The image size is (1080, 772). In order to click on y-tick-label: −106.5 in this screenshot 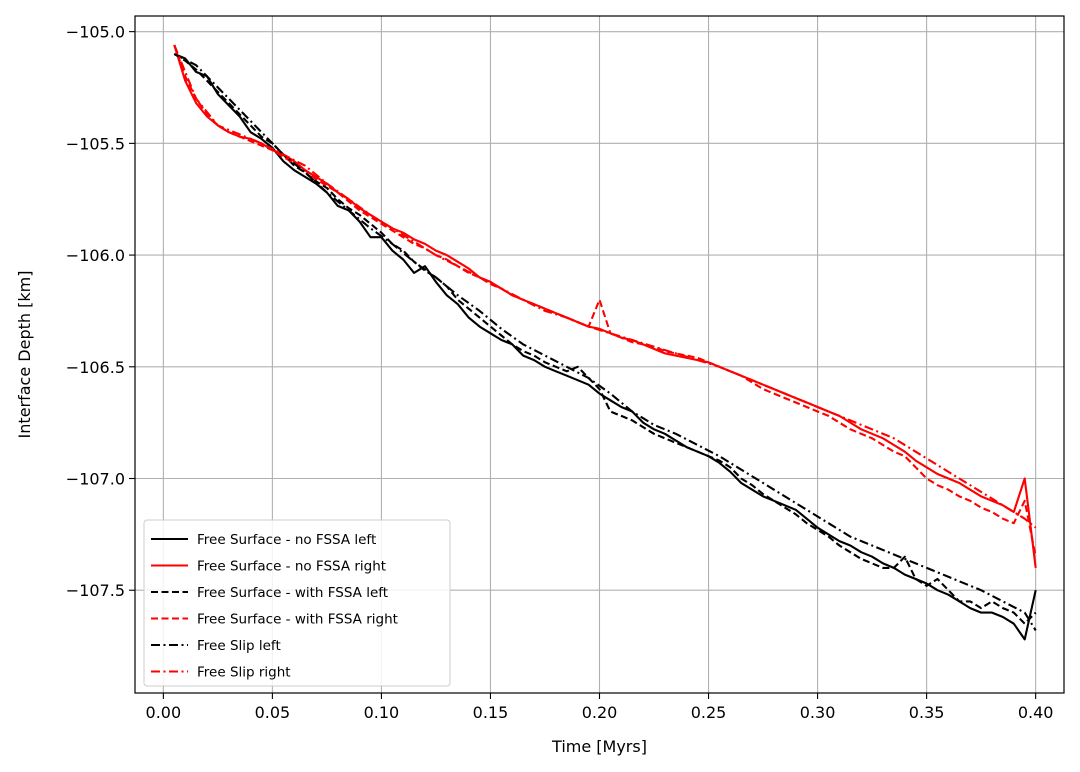, I will do `click(95, 367)`.